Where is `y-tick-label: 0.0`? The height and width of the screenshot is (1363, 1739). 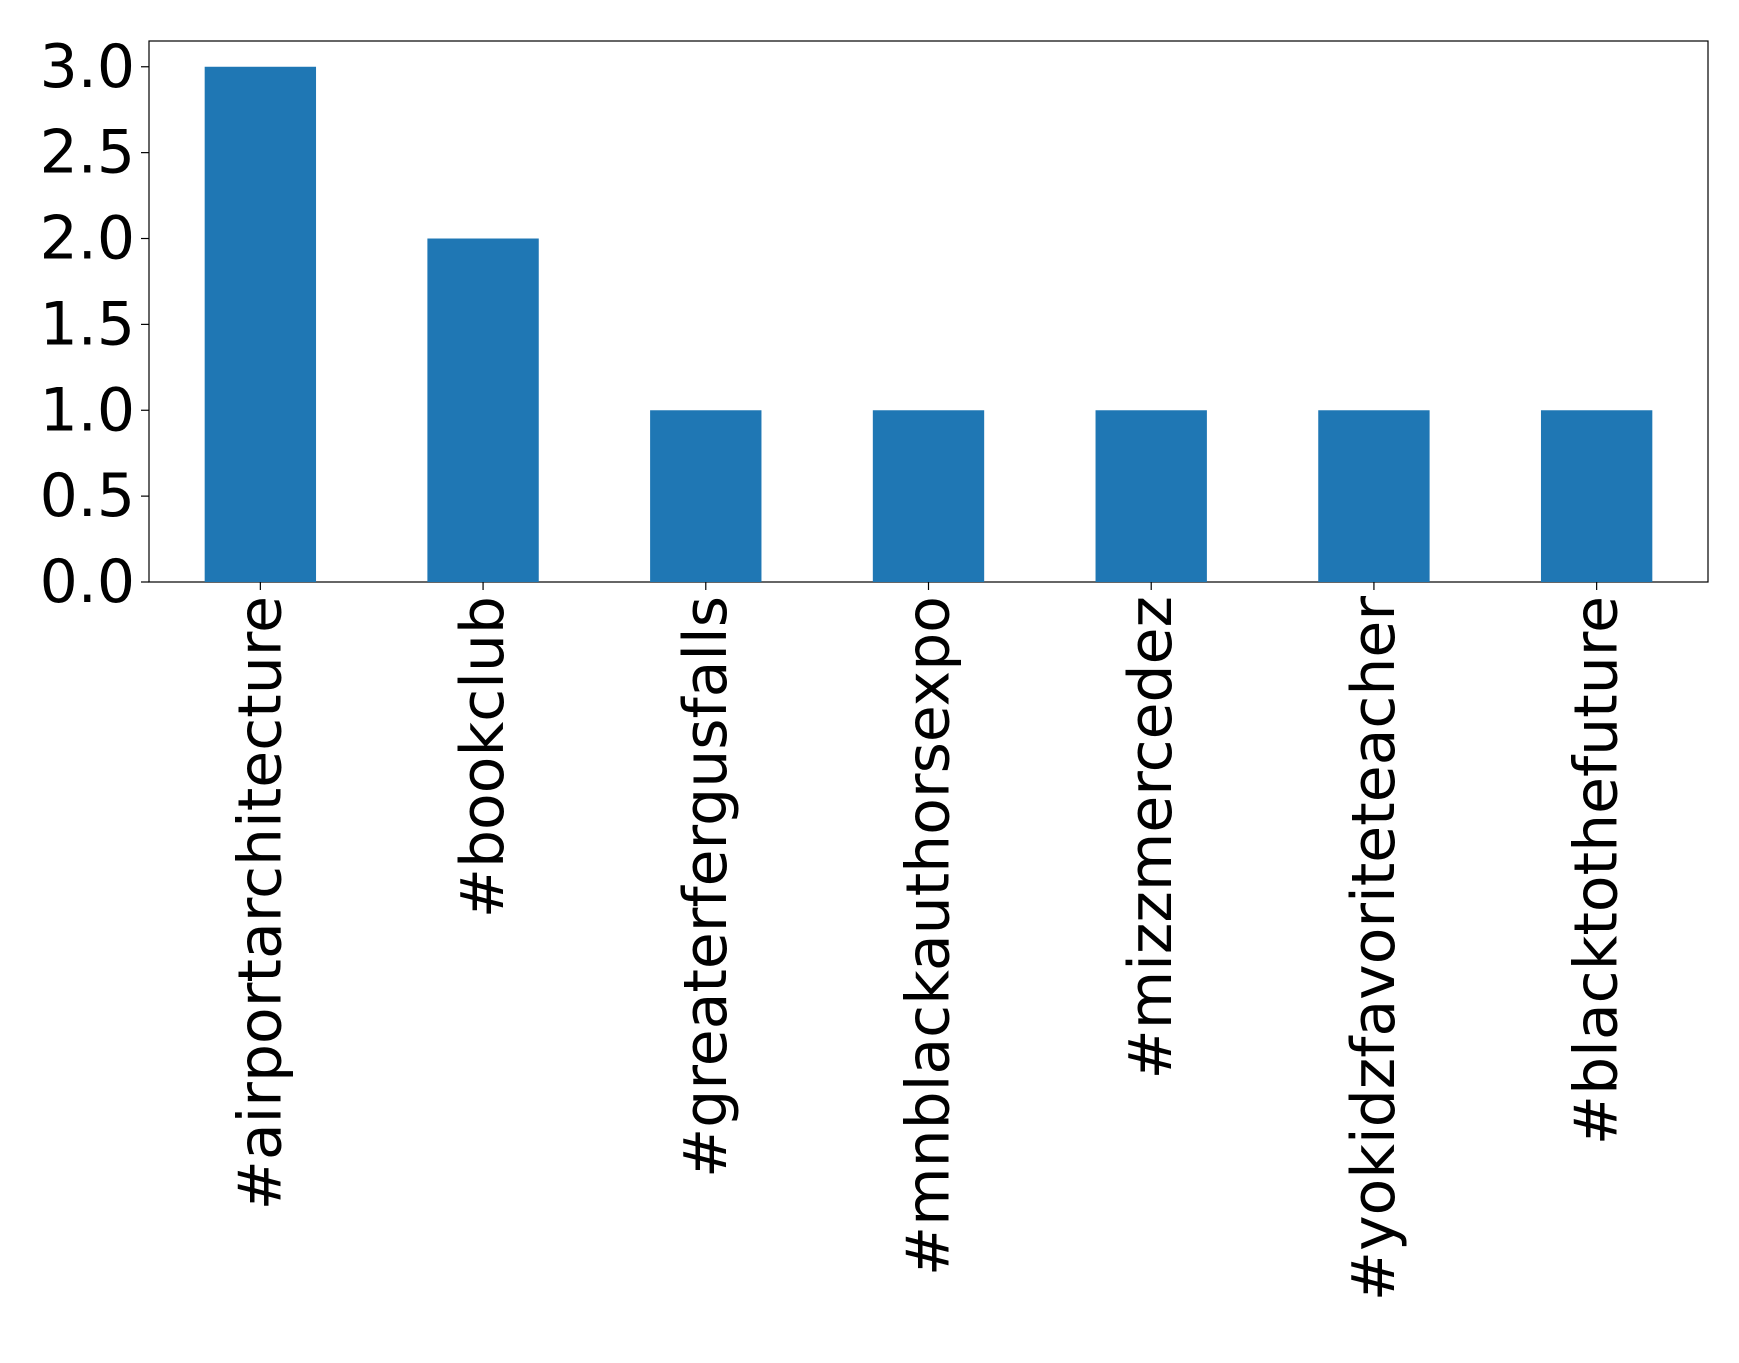
y-tick-label: 0.0 is located at coordinates (87, 582).